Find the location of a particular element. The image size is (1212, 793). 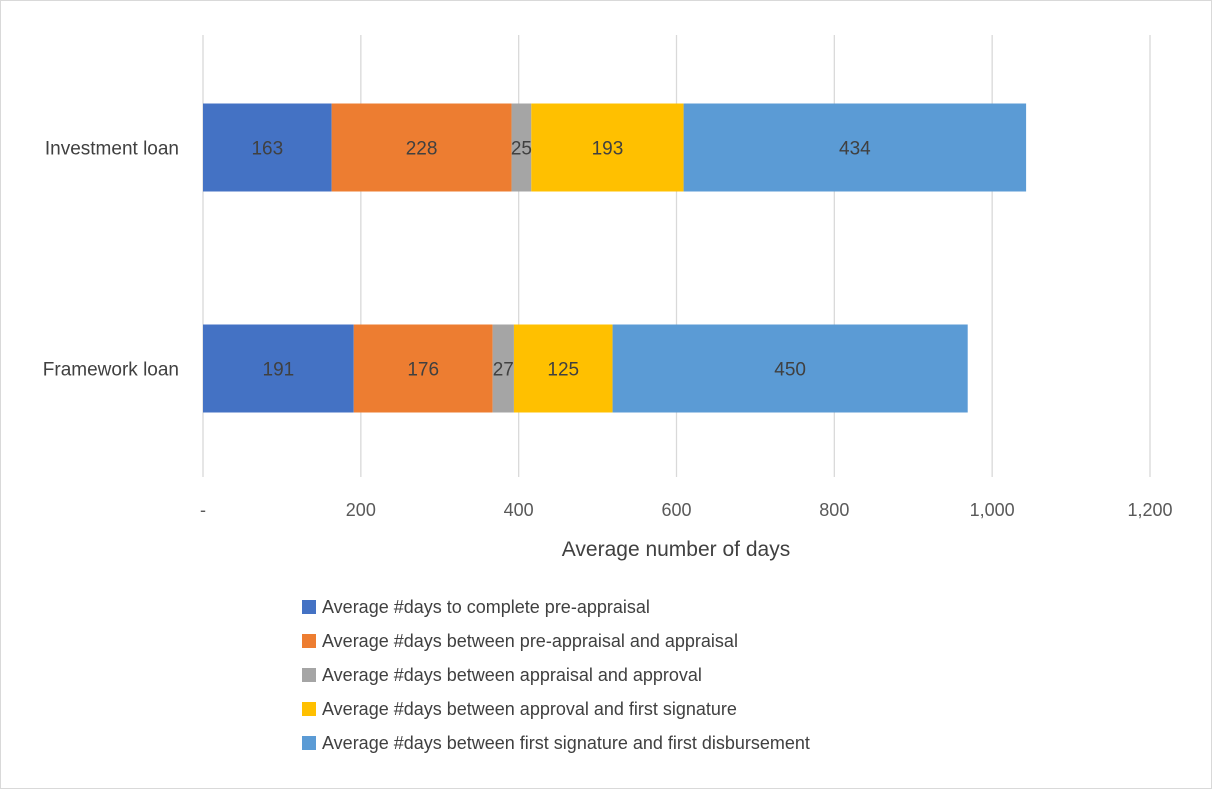

x-tick-label: 600 is located at coordinates (676, 510).